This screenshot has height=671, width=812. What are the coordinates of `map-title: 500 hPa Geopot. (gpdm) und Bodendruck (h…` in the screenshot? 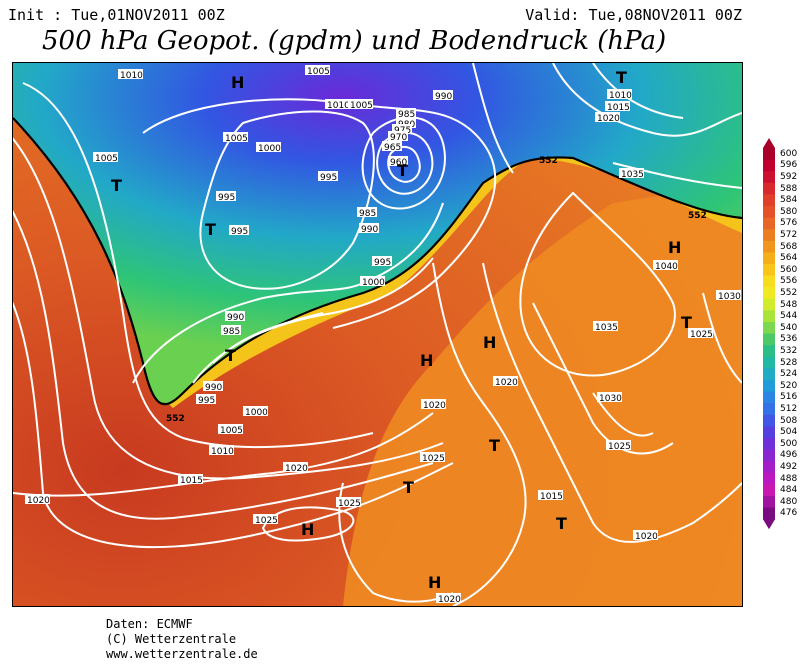 It's located at (354, 41).